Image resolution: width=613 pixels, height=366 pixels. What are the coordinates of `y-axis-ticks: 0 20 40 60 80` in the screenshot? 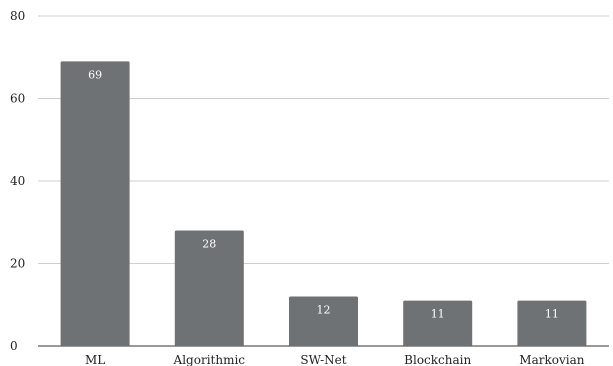 It's located at (17, 181).